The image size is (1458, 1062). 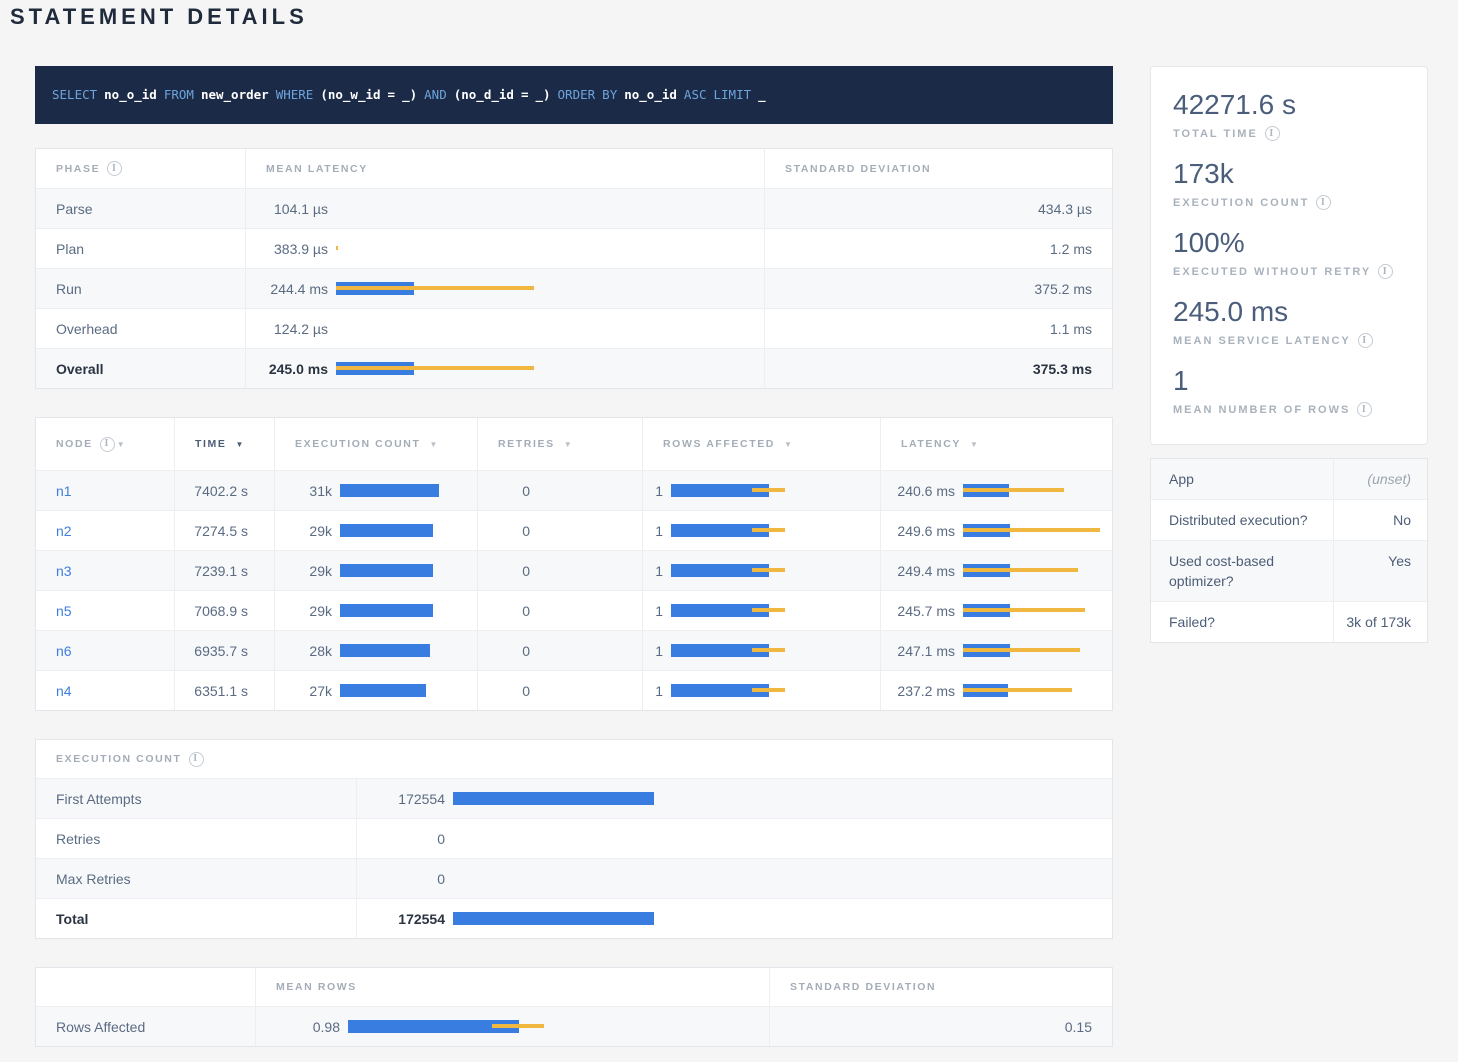 I want to click on node-link: n3, so click(x=64, y=570).